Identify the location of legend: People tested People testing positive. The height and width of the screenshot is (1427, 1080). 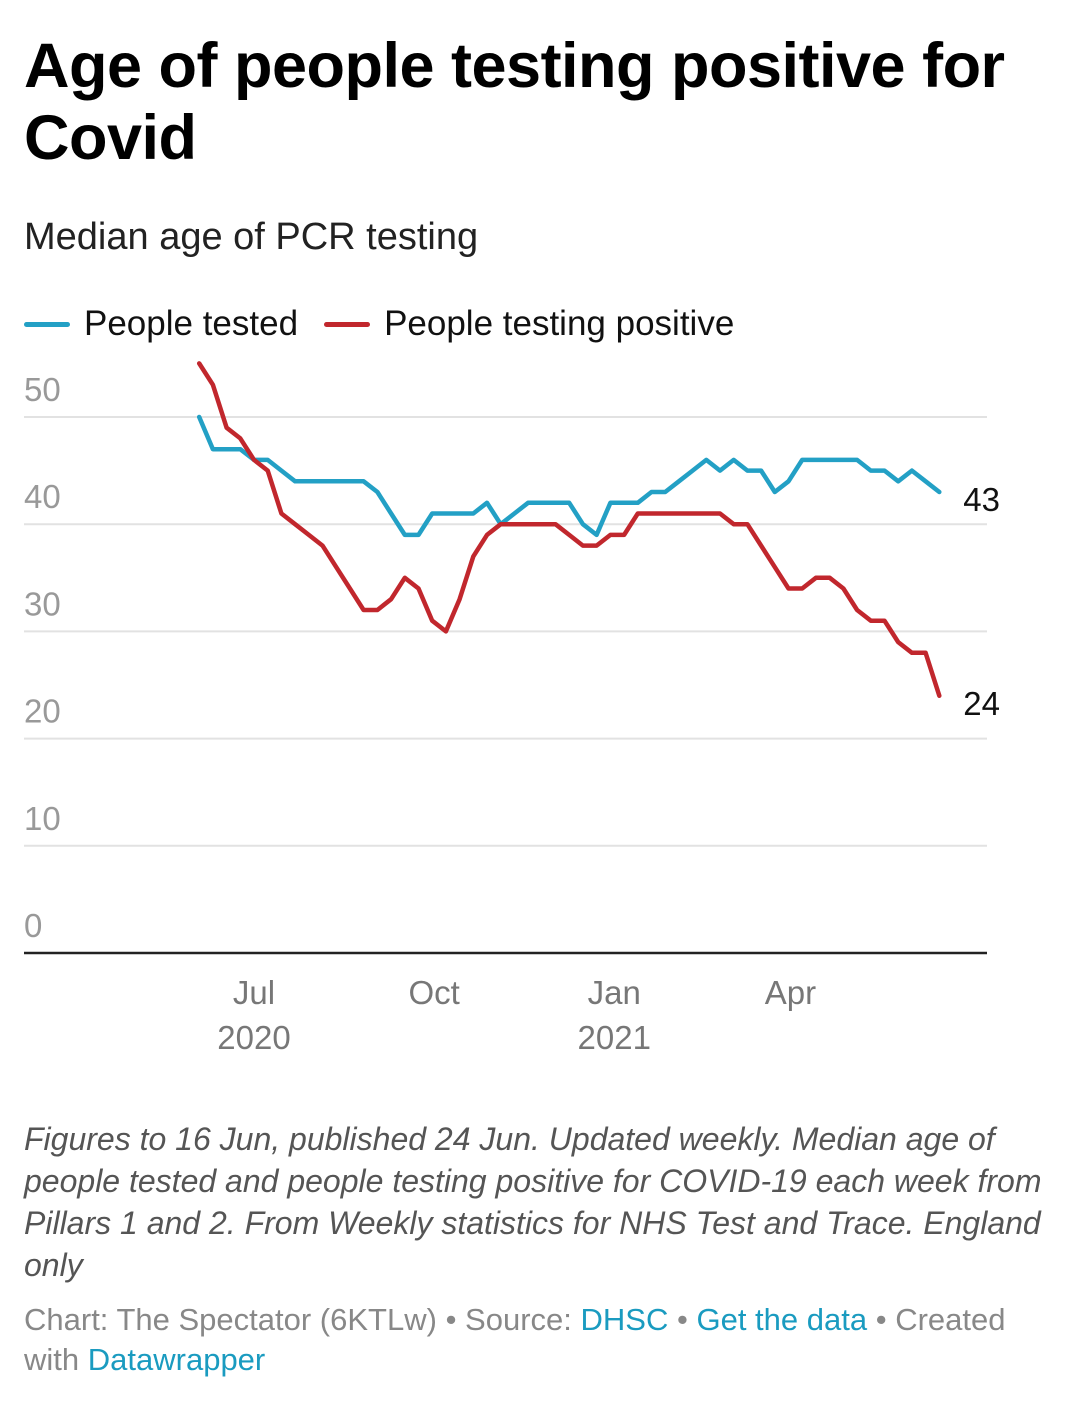
(392, 324).